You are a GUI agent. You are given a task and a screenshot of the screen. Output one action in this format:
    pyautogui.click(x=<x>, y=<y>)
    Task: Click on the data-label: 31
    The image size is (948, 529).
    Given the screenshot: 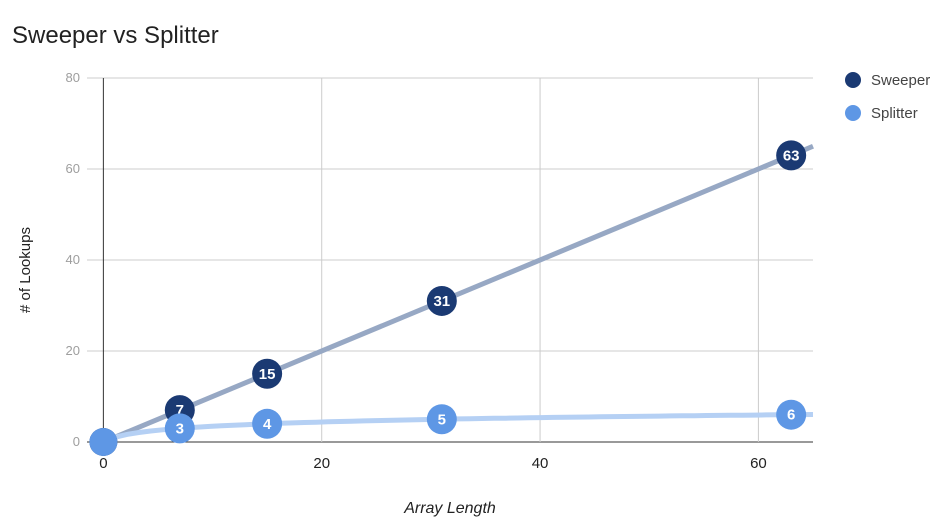 What is the action you would take?
    pyautogui.click(x=441, y=301)
    